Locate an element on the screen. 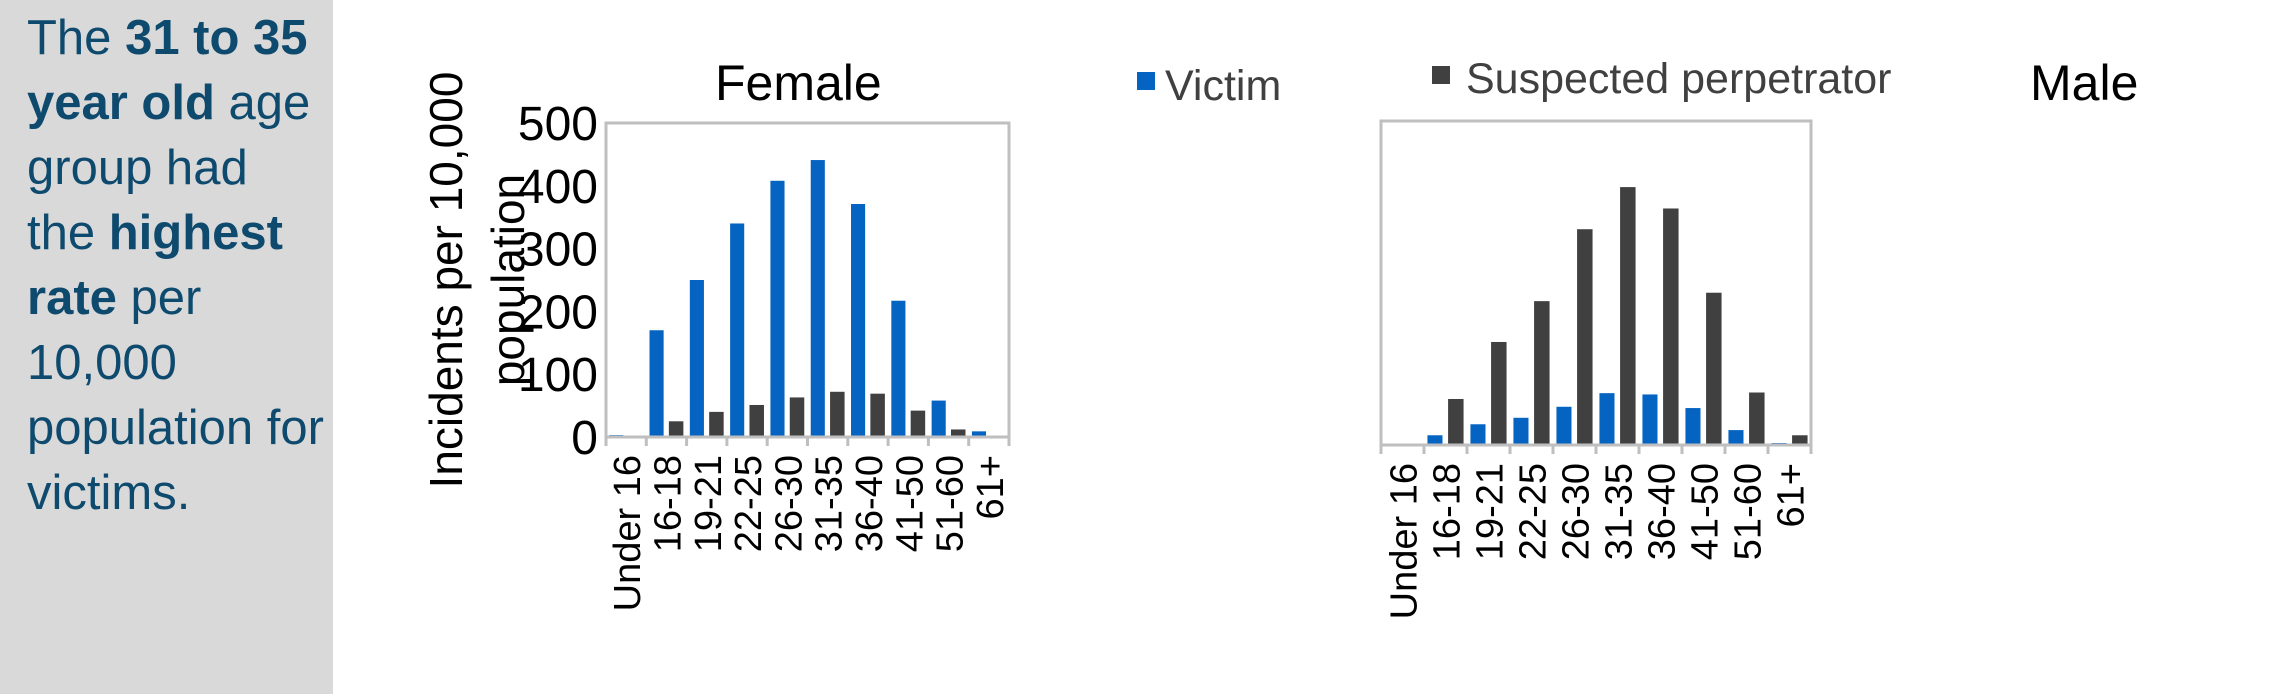 The width and height of the screenshot is (2280, 694). summary-part: 31 to 35 year old is located at coordinates (167, 70).